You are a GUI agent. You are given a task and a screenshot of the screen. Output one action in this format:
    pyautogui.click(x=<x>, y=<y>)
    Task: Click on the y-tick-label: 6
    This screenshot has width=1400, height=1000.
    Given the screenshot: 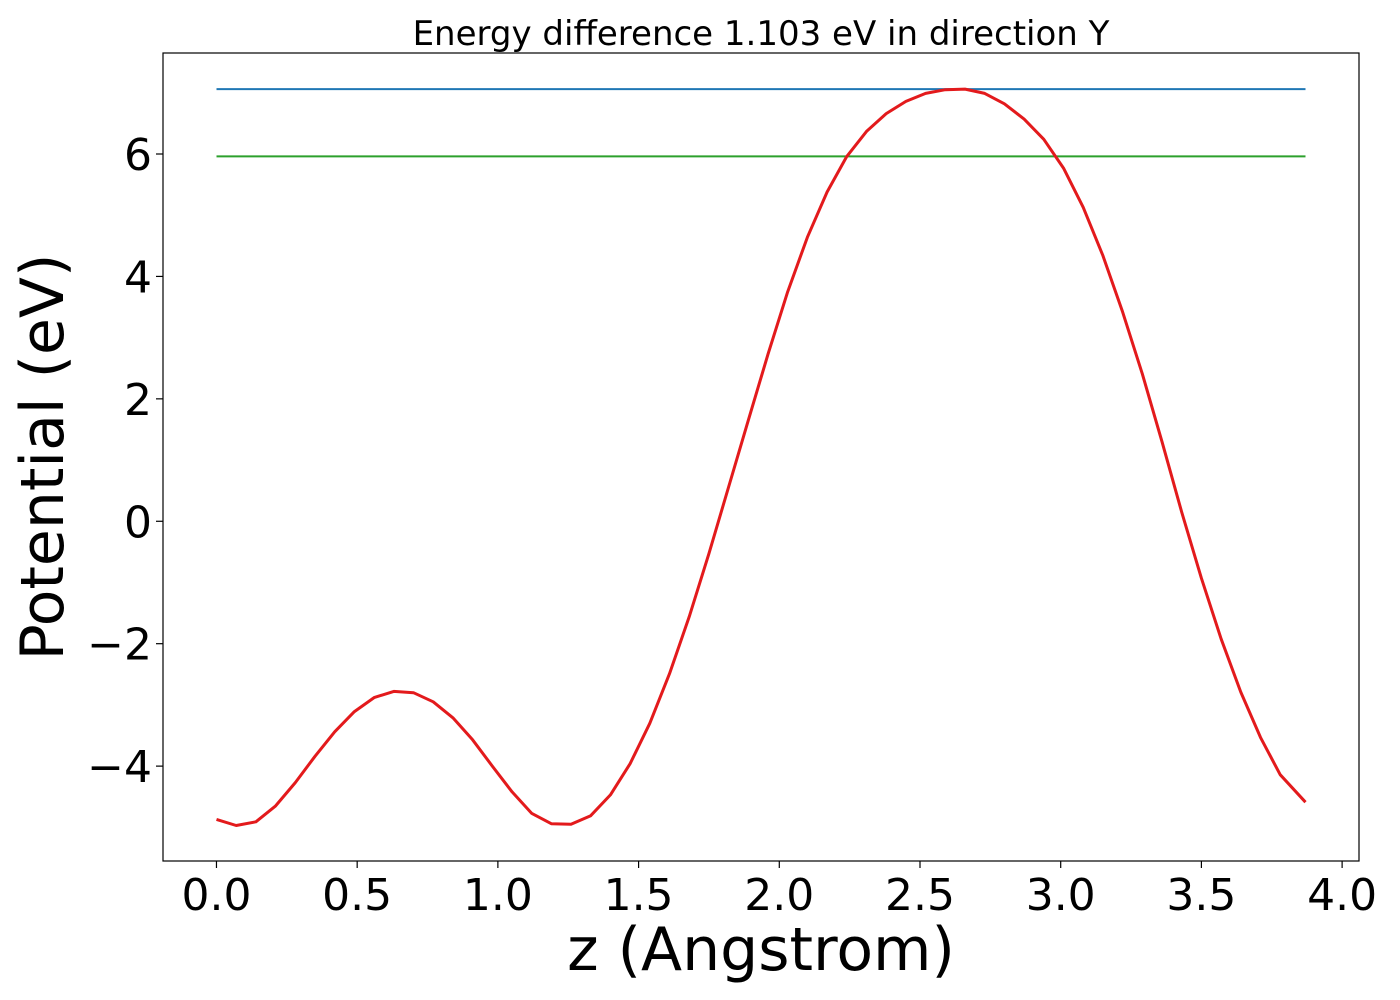 What is the action you would take?
    pyautogui.click(x=138, y=155)
    